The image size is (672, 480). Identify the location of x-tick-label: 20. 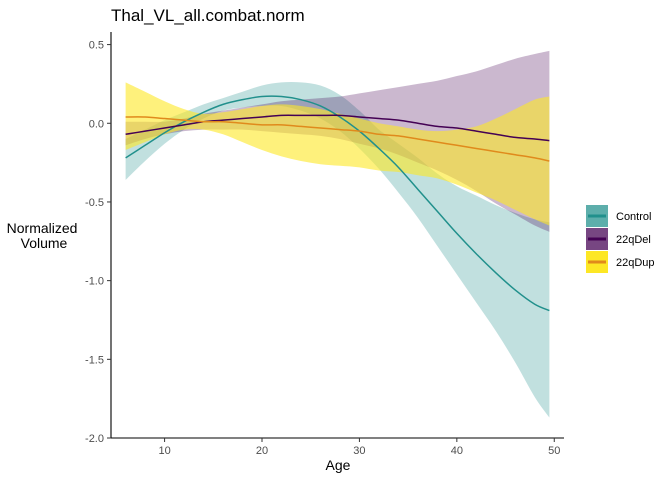
(262, 451).